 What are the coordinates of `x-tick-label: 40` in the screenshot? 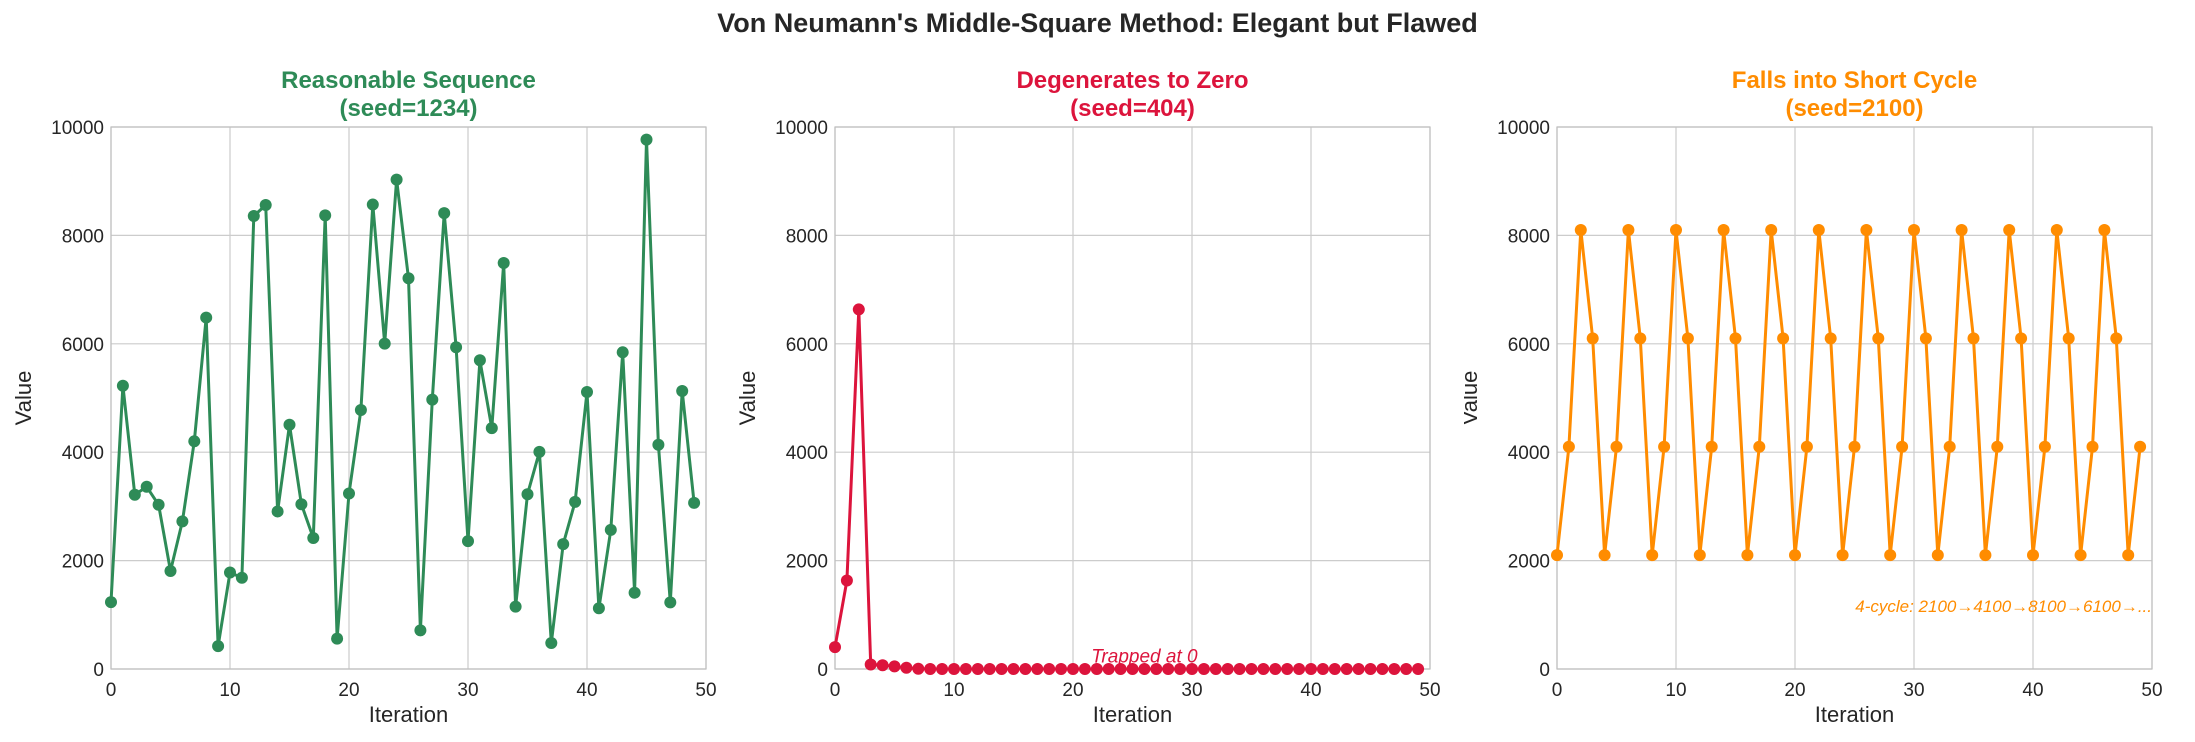 It's located at (1310, 690).